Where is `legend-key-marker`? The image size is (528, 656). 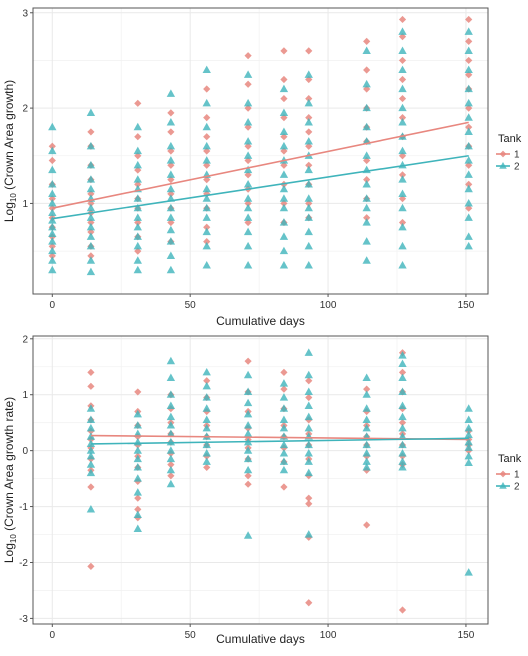 legend-key-marker is located at coordinates (503, 154).